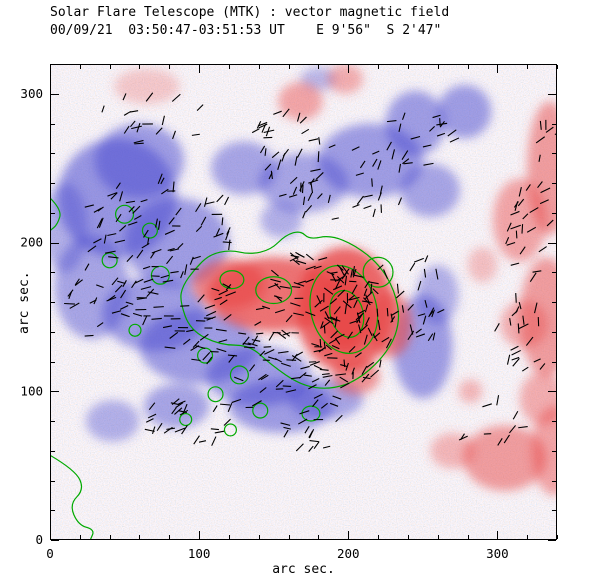  What do you see at coordinates (348, 553) in the screenshot?
I see `x-tick-label: 200` at bounding box center [348, 553].